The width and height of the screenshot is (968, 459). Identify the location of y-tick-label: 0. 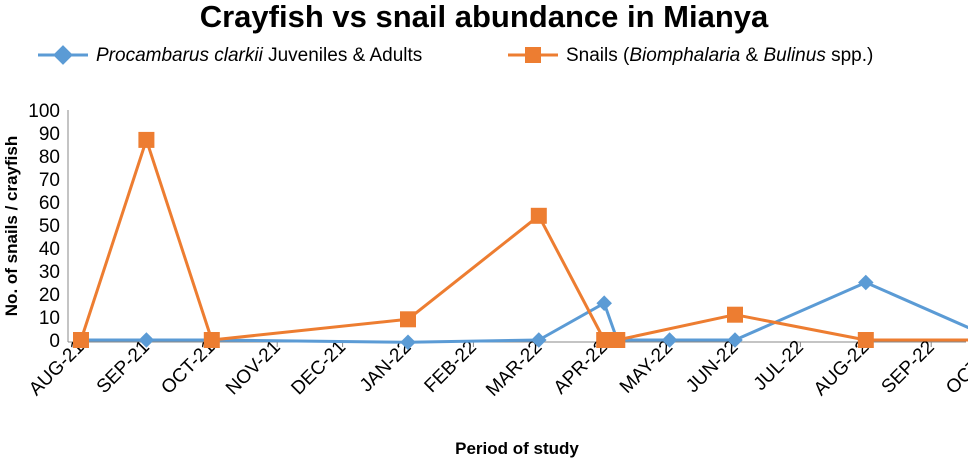
(54, 341).